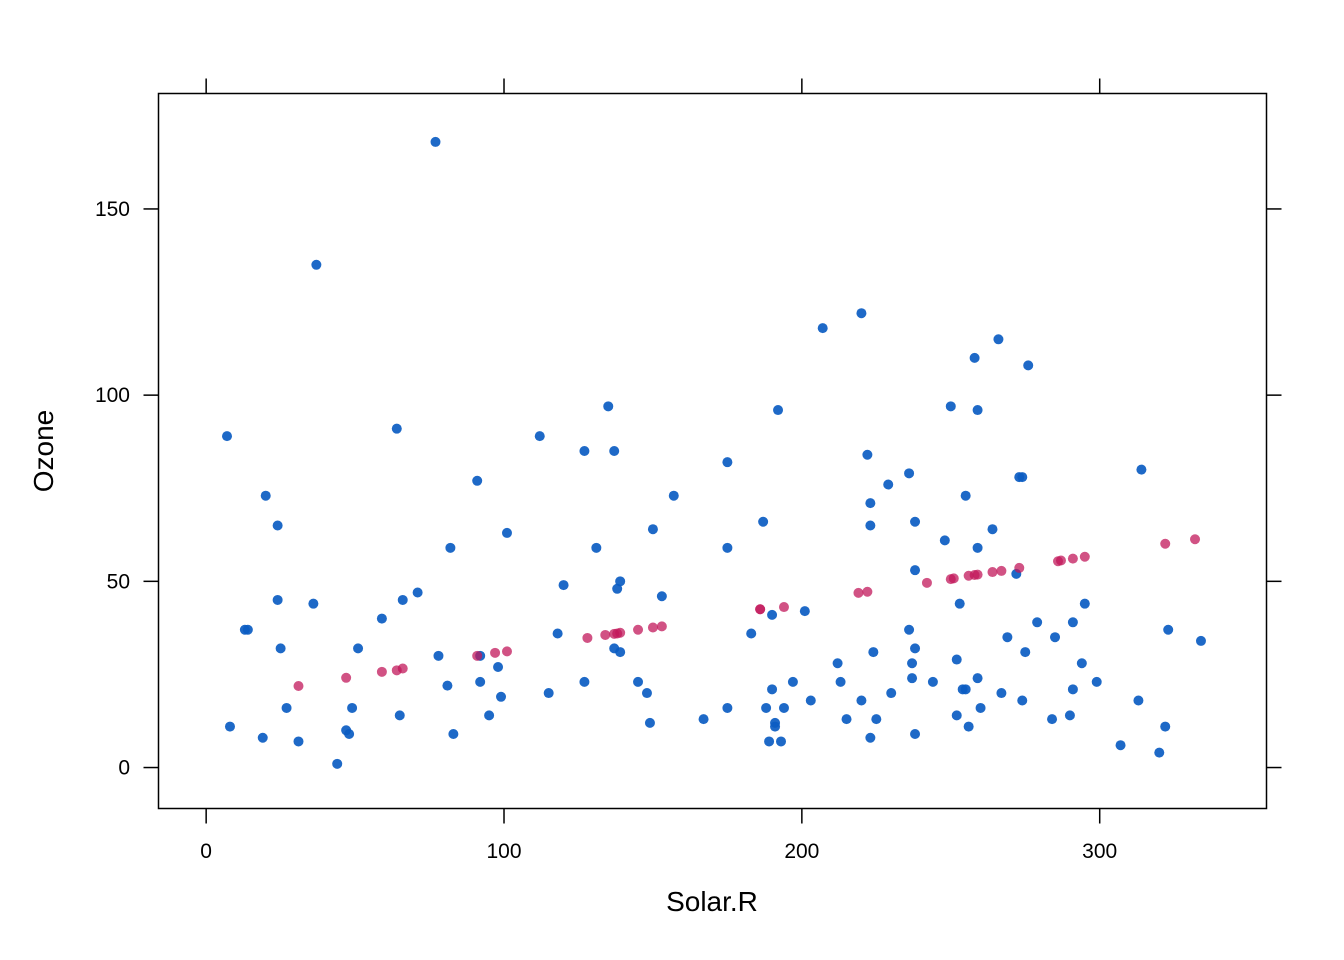 This screenshot has height=960, width=1344. I want to click on x-tick-label: 0, so click(206, 851).